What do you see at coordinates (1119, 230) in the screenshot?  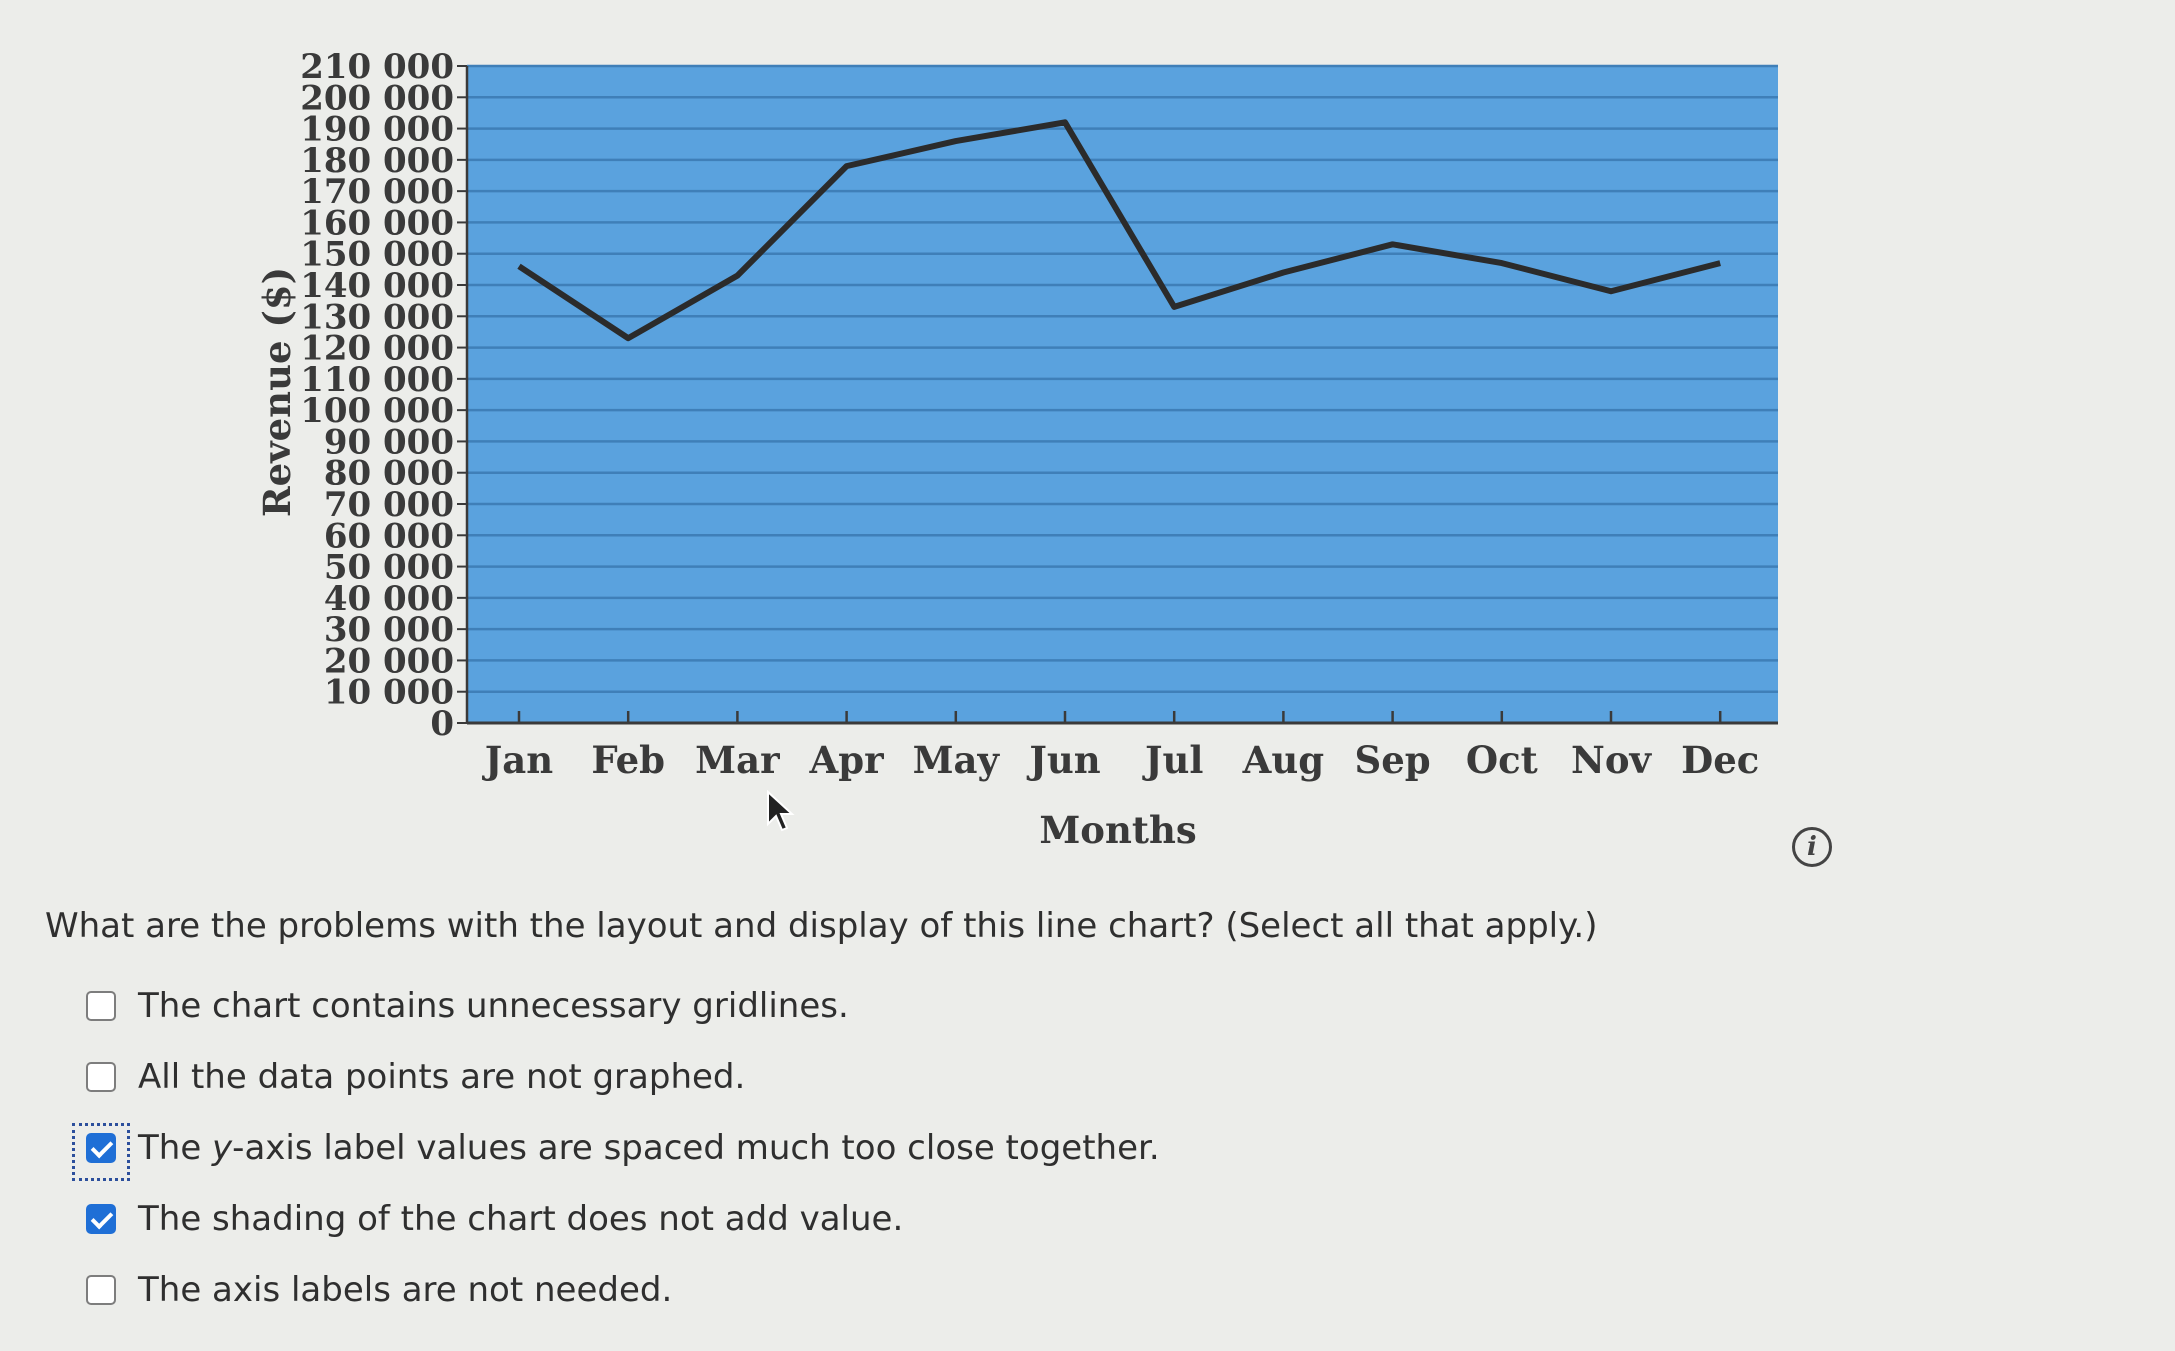 I see `revenue-series-line` at bounding box center [1119, 230].